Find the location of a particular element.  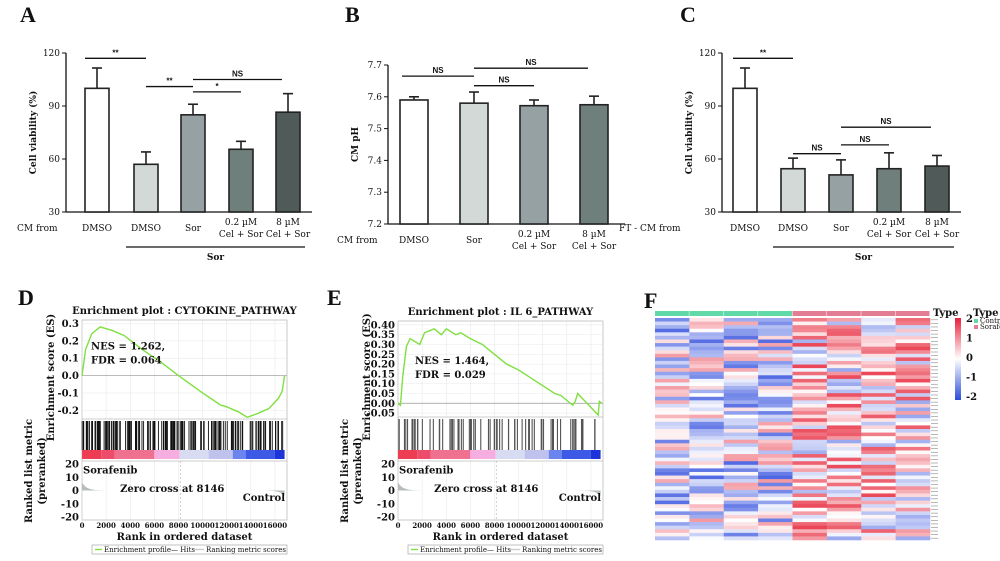

y-tick-label: -0.2 is located at coordinates (68, 411).